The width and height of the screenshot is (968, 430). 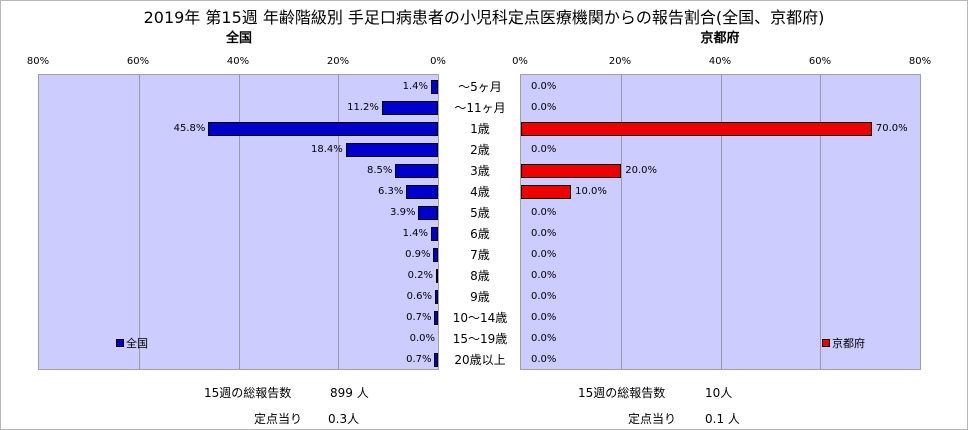 What do you see at coordinates (480, 234) in the screenshot?
I see `category-label: 6歳` at bounding box center [480, 234].